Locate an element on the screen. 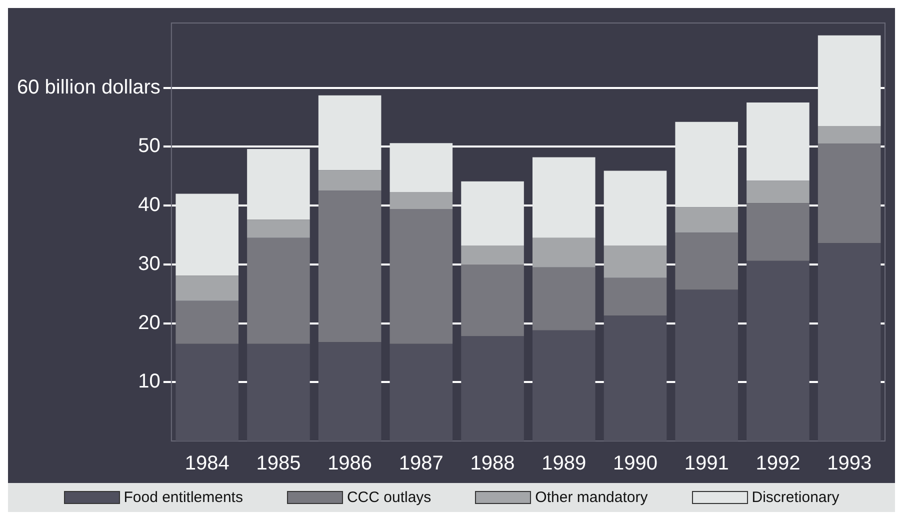  legend-label: Discretionary is located at coordinates (796, 497).